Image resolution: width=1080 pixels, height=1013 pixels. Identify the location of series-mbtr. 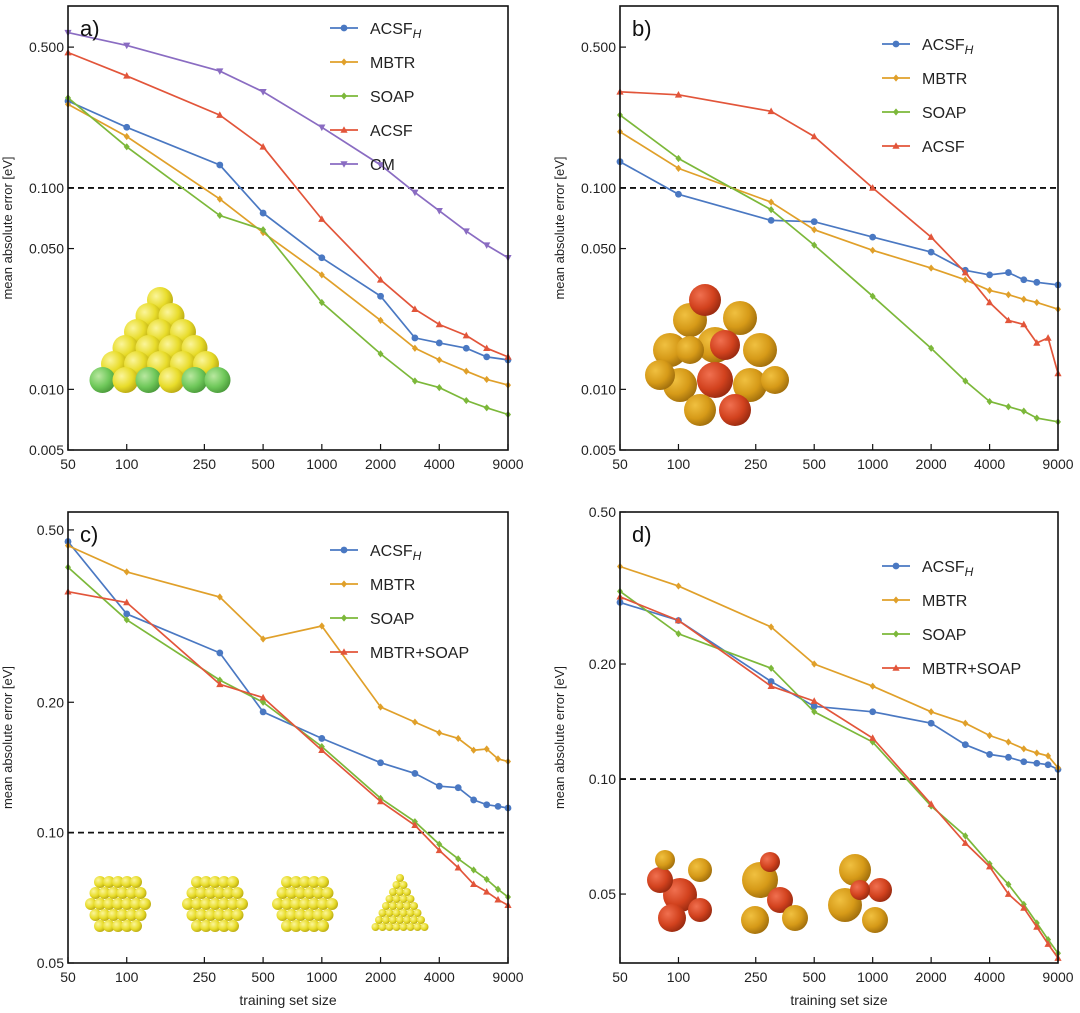
(839, 667).